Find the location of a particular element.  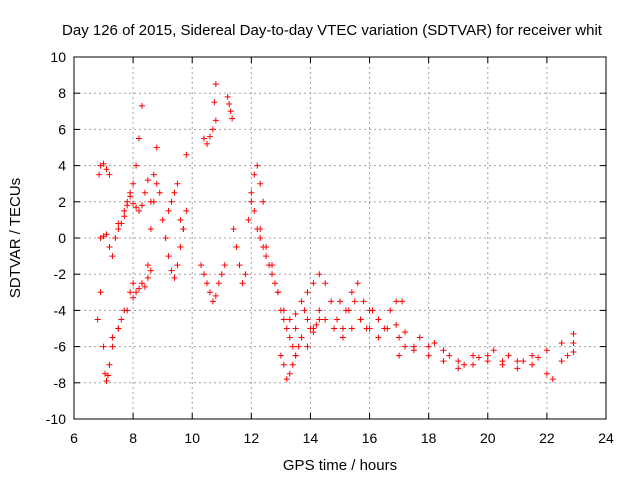

x-tick-label: 12 is located at coordinates (252, 438).